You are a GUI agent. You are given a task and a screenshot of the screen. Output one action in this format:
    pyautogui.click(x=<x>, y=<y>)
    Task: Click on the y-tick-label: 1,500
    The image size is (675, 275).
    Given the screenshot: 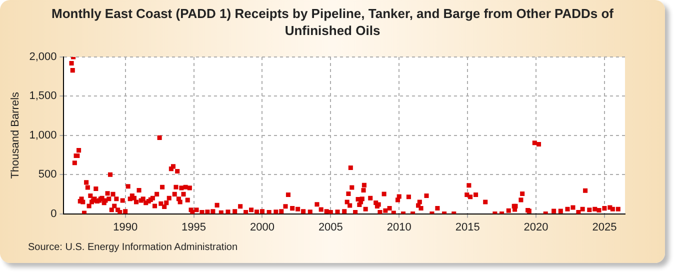 What is the action you would take?
    pyautogui.click(x=43, y=96)
    